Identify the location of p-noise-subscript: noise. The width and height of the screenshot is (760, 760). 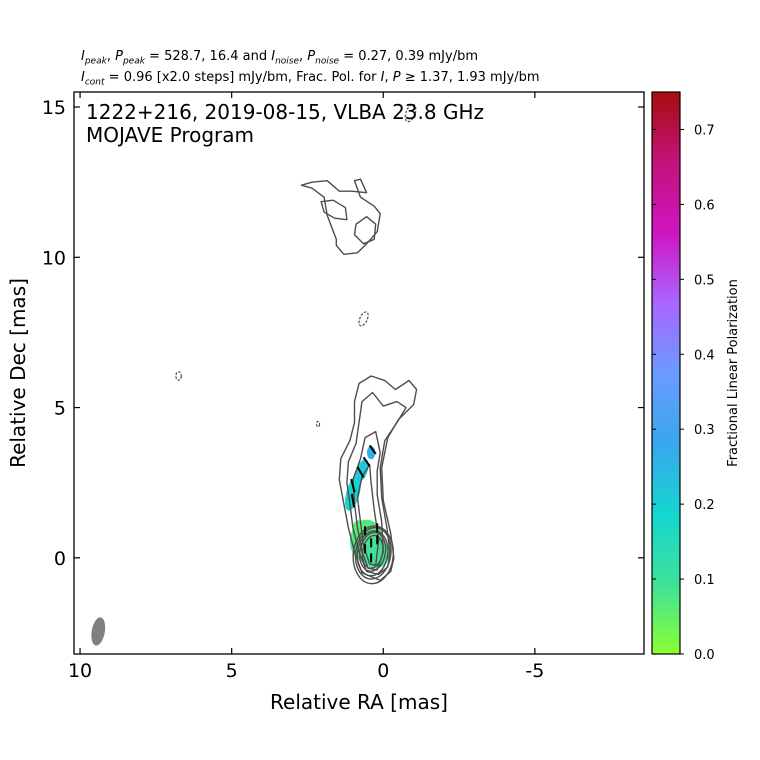
(327, 61).